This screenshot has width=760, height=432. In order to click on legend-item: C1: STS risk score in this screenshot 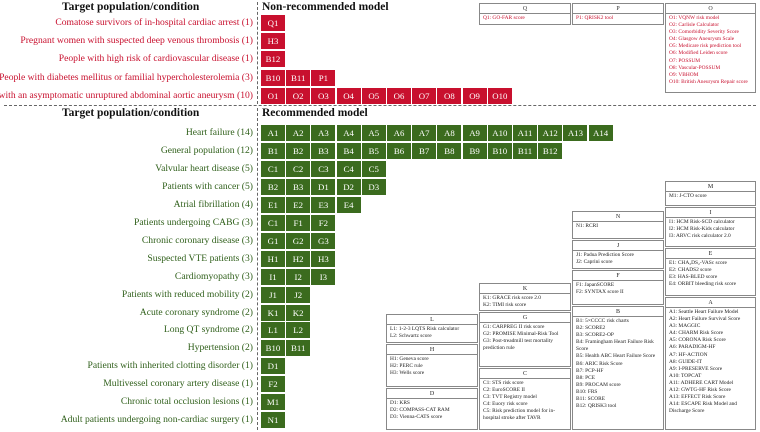, I will do `click(503, 383)`.